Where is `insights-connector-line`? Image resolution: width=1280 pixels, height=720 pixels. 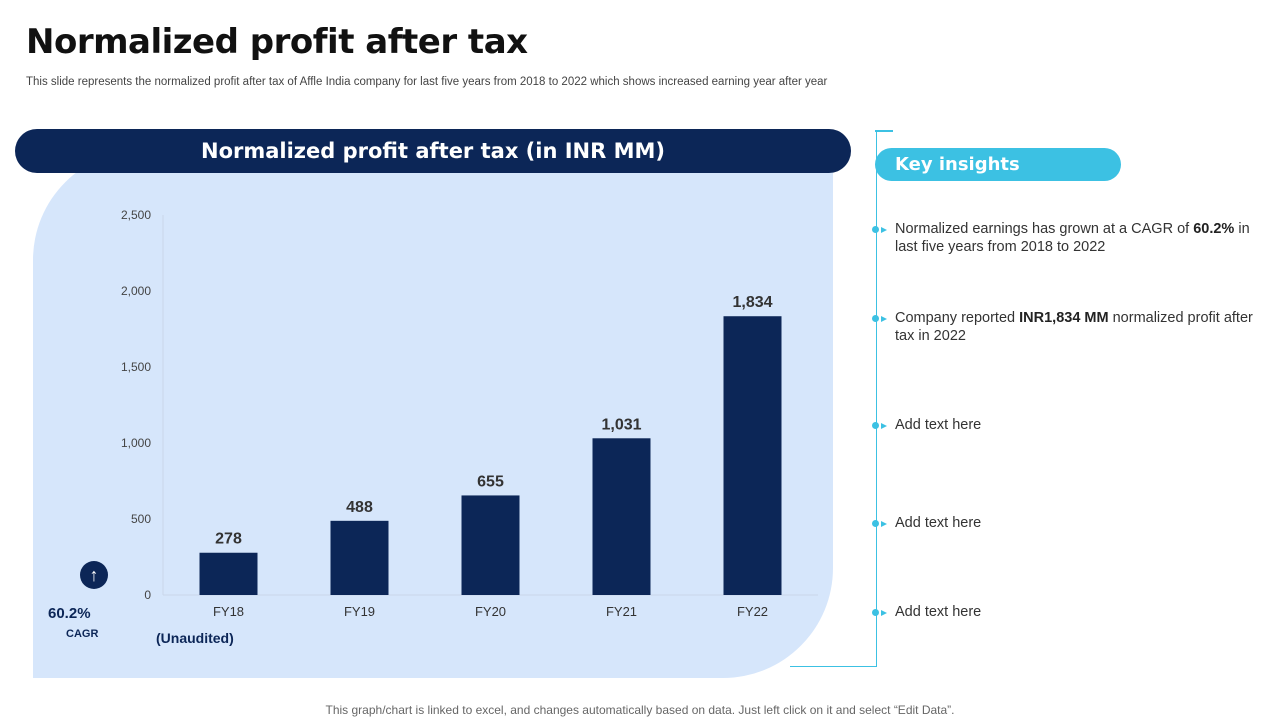 insights-connector-line is located at coordinates (833, 398).